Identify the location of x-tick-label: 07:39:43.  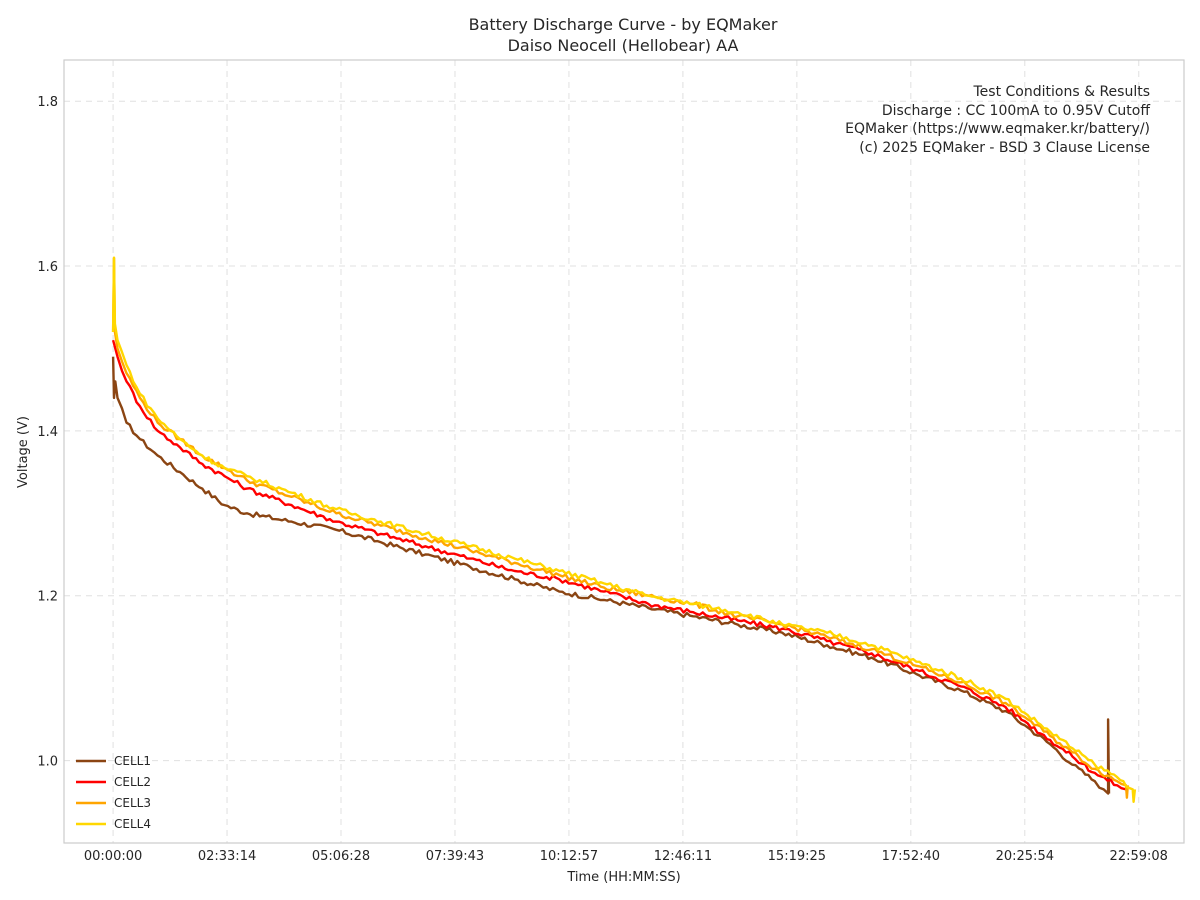
(455, 856).